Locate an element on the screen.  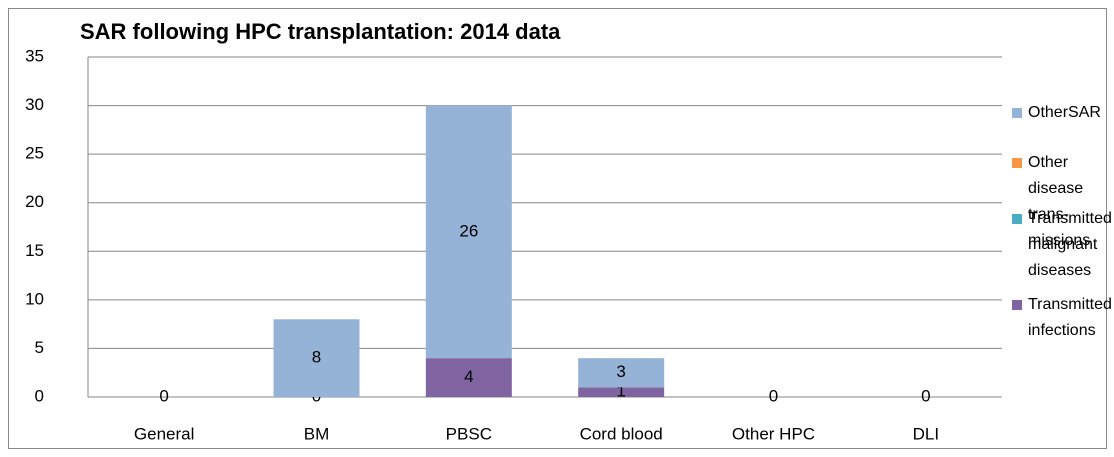
data-label: 1 is located at coordinates (620, 391).